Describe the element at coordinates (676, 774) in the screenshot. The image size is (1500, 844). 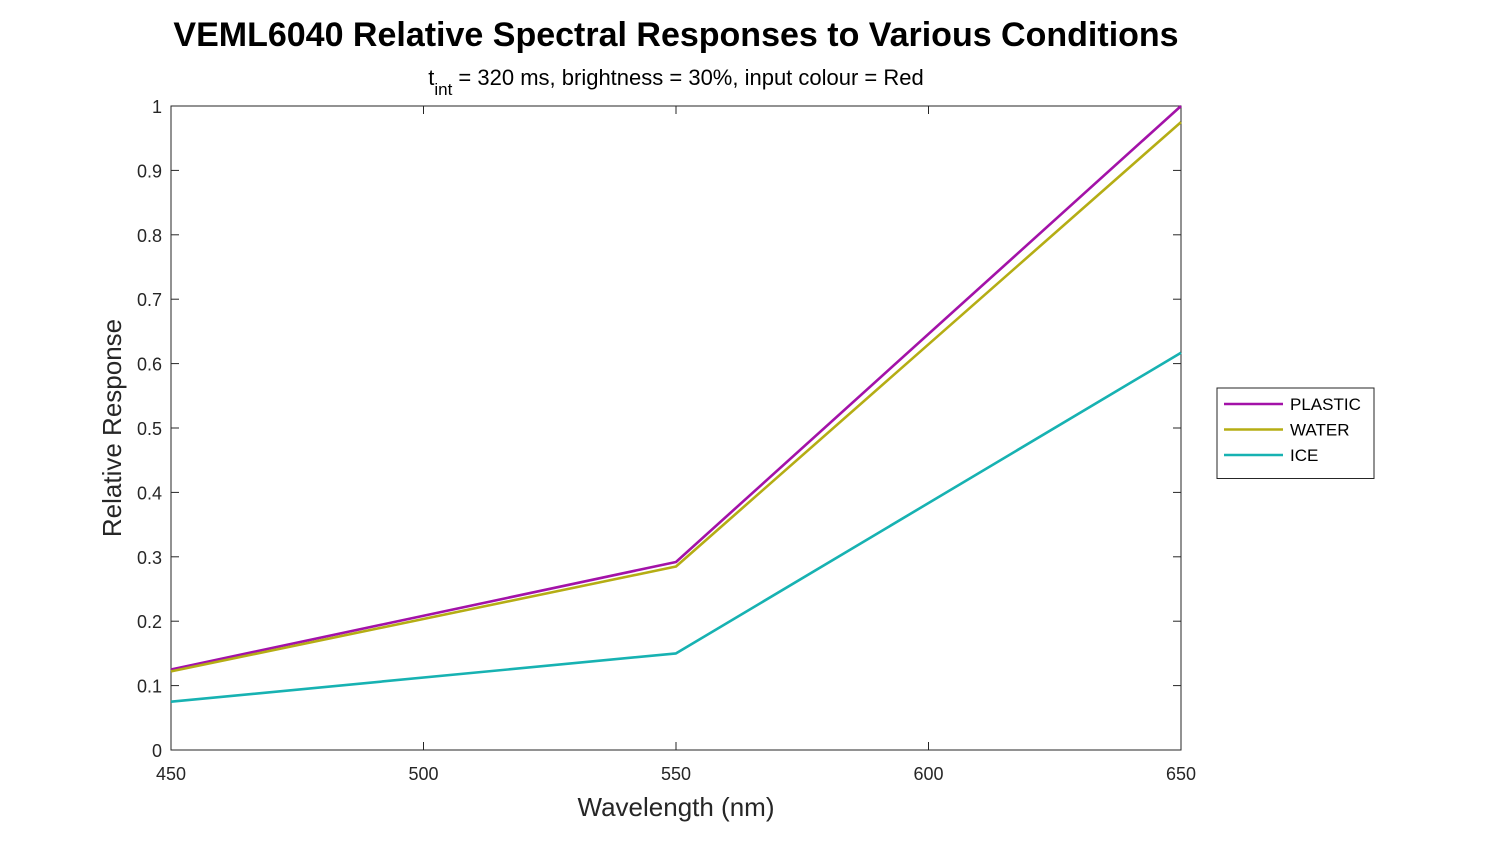
I see `x-tick-label: 550` at that location.